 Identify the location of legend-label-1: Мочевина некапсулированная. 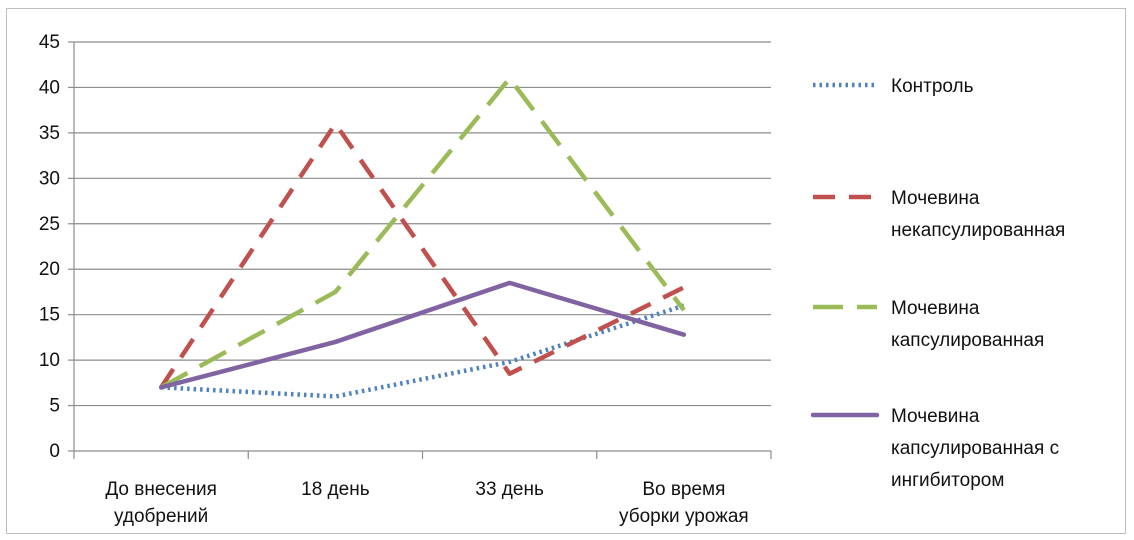
(978, 214).